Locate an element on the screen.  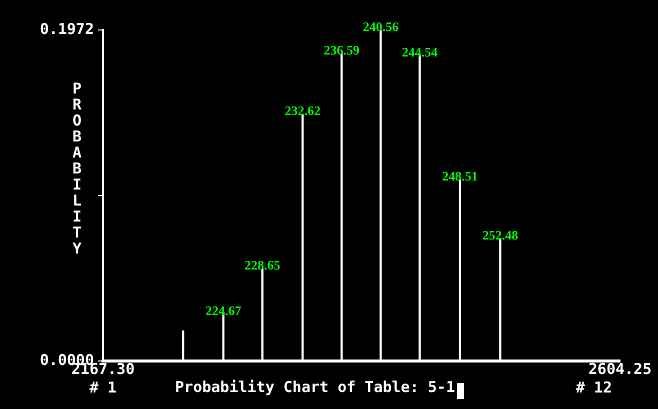
text: # 12 is located at coordinates (594, 387).